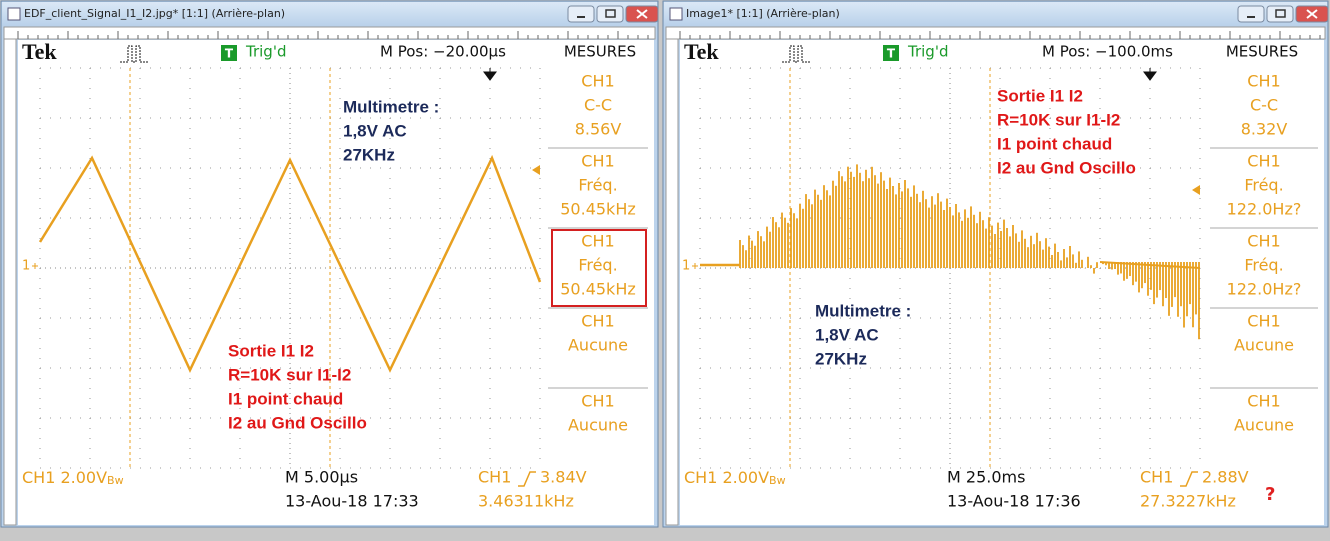 The width and height of the screenshot is (1330, 541). What do you see at coordinates (1188, 501) in the screenshot?
I see `frequency: 27.3227kHz` at bounding box center [1188, 501].